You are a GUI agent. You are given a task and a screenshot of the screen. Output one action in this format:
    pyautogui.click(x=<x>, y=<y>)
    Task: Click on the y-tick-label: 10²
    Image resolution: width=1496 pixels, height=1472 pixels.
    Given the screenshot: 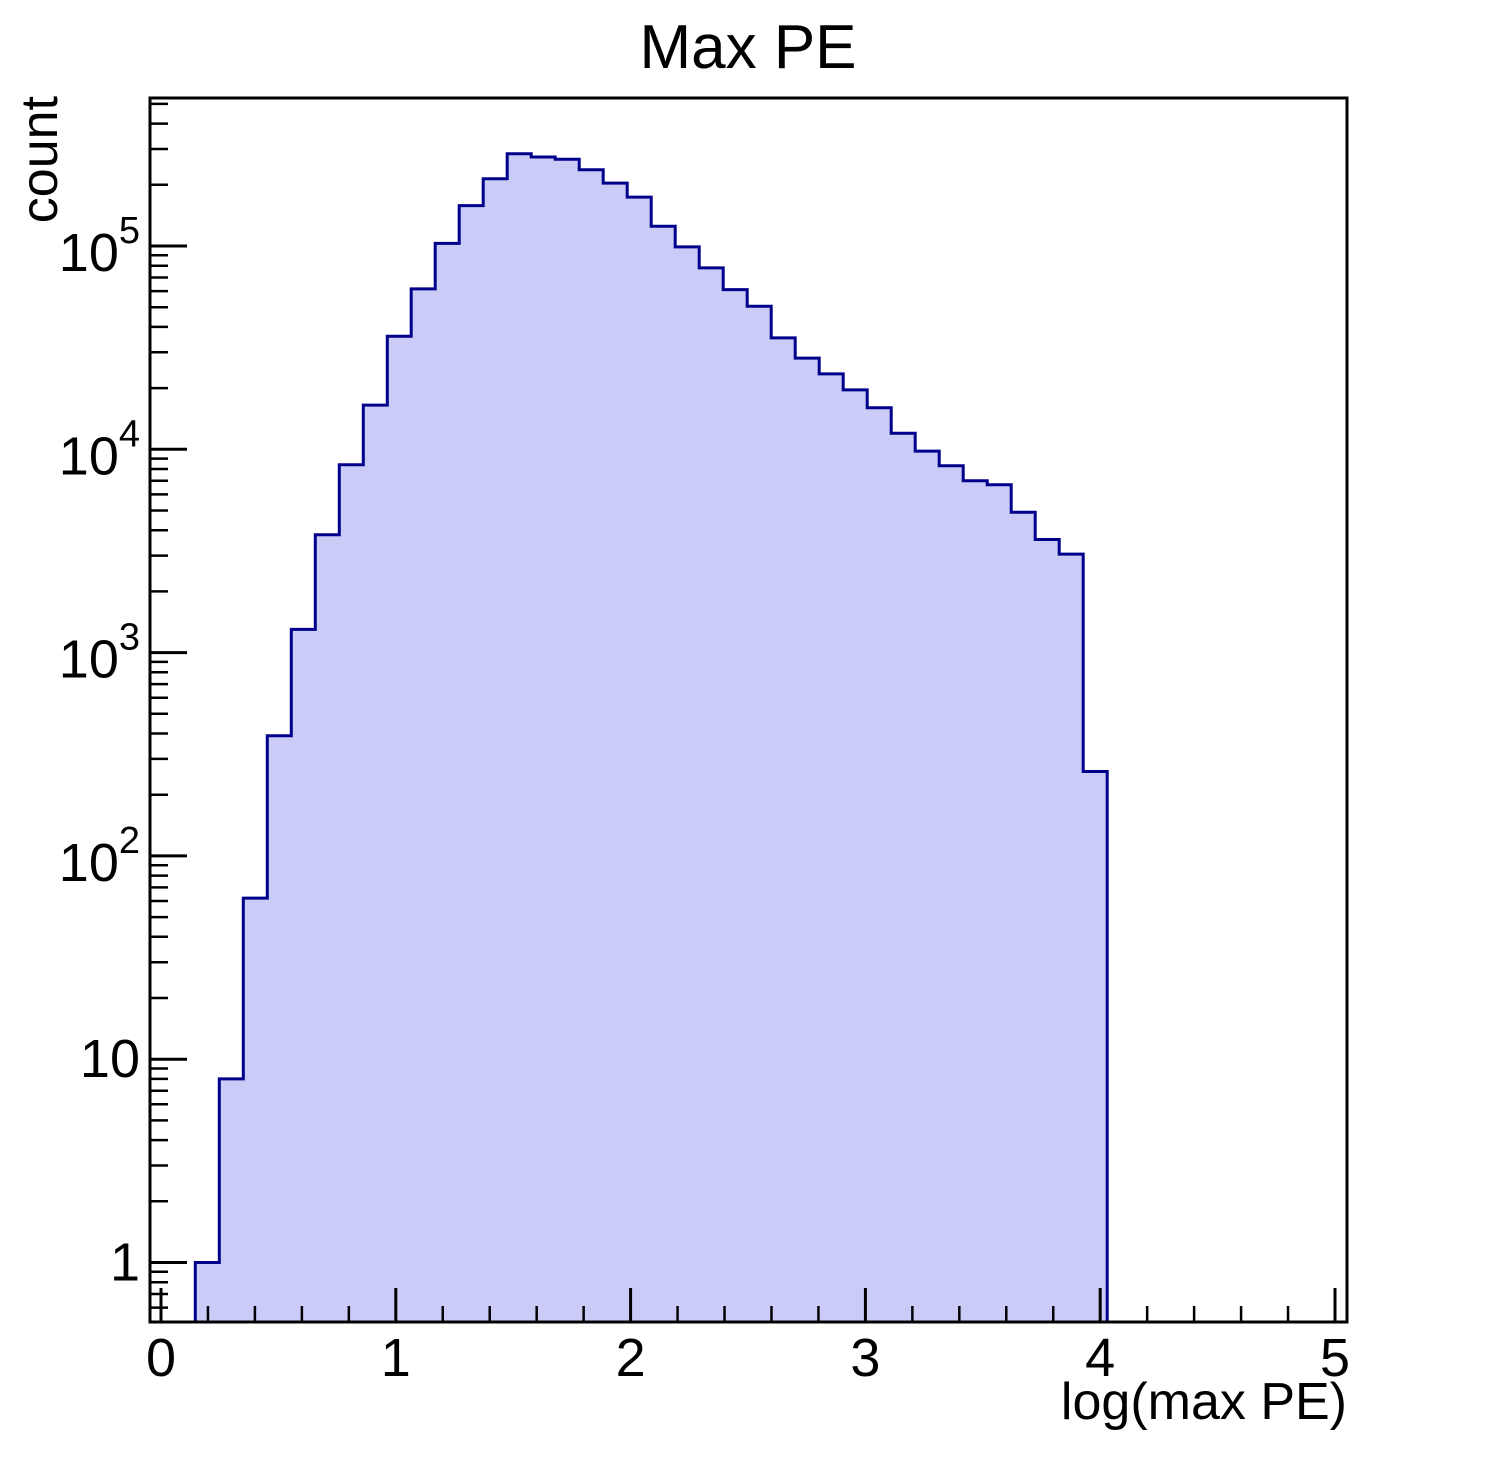 What is the action you would take?
    pyautogui.click(x=99, y=856)
    